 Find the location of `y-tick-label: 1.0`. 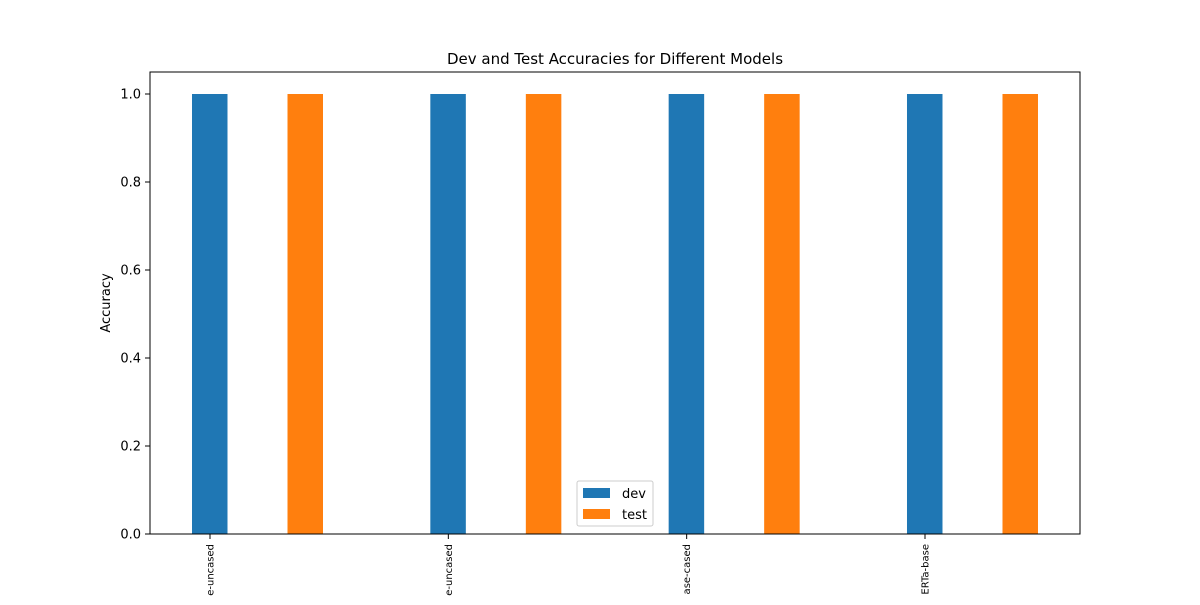

y-tick-label: 1.0 is located at coordinates (130, 95).